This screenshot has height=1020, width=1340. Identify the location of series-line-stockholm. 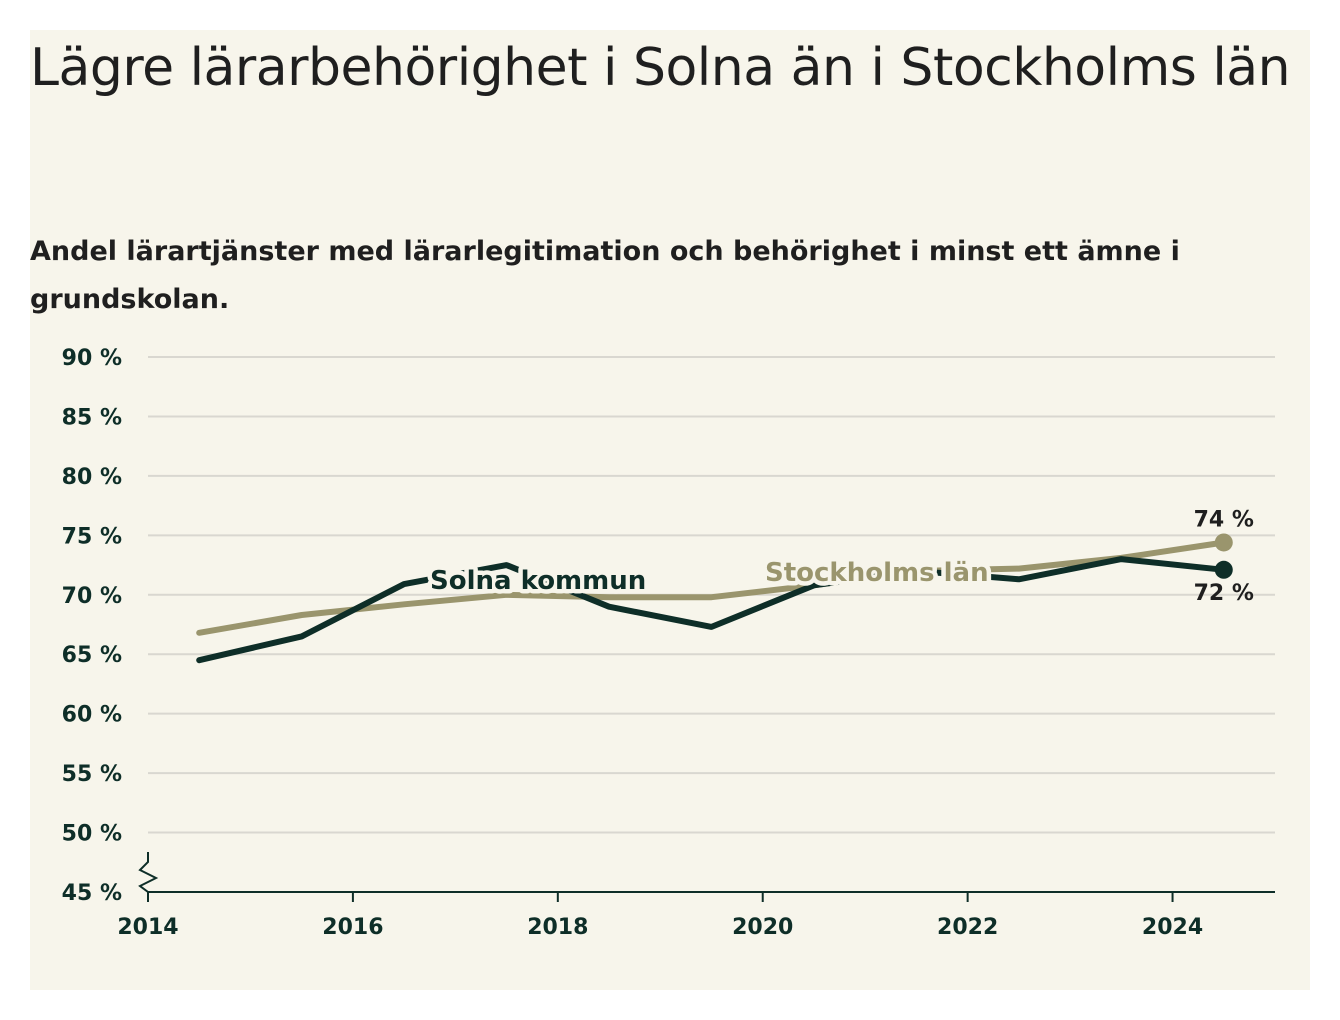
(711, 587).